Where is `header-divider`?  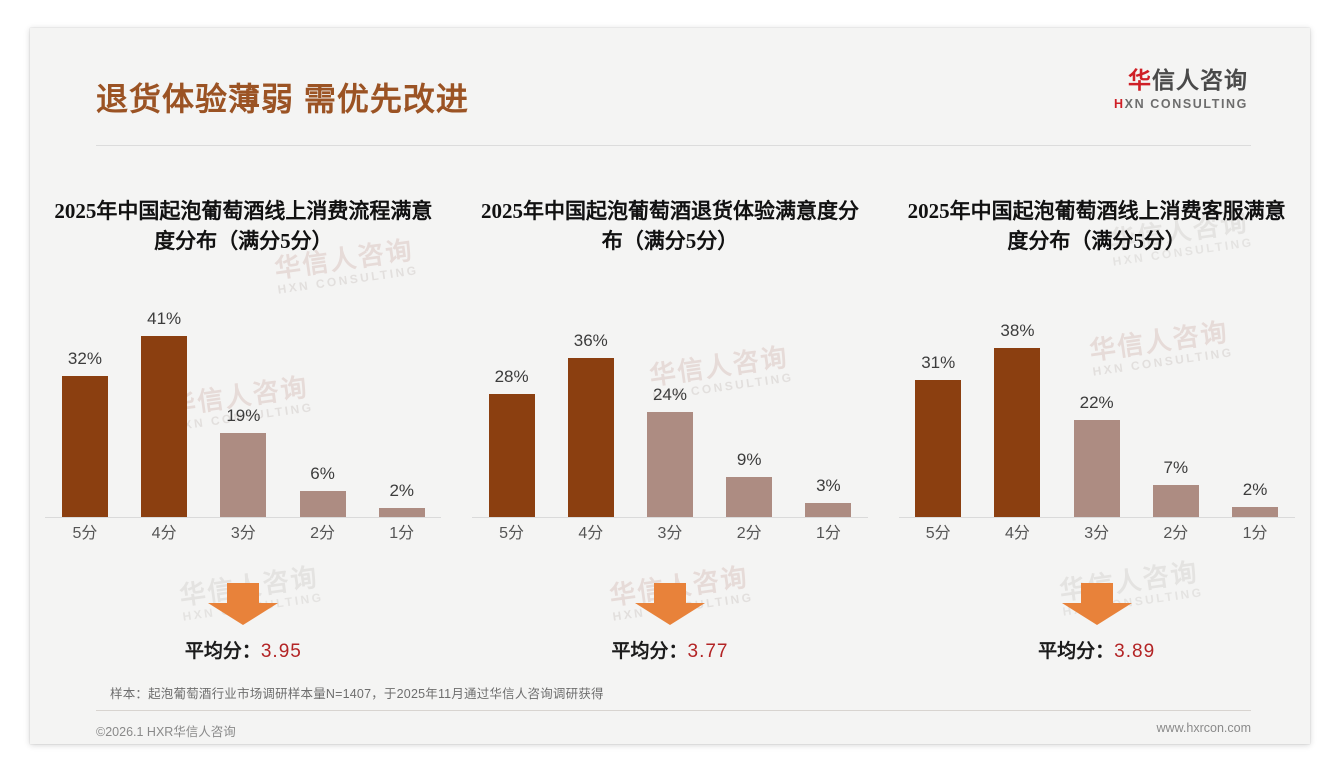 header-divider is located at coordinates (673, 145).